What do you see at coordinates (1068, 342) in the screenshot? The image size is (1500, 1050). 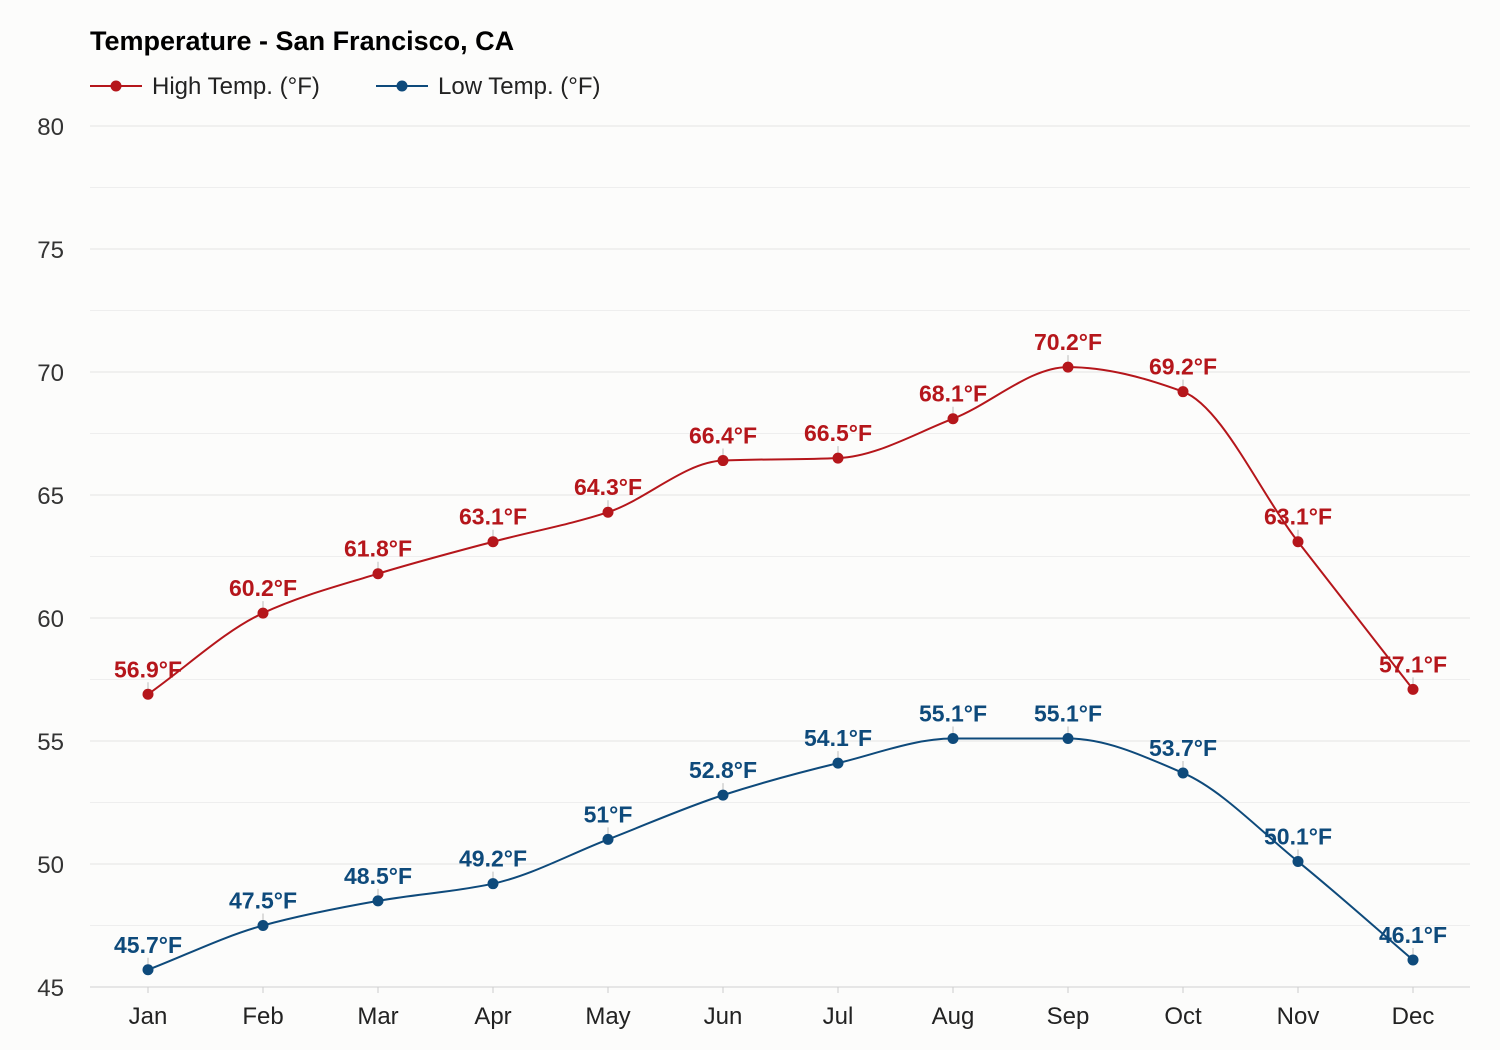 I see `high-temp-data-label: 70.2°F` at bounding box center [1068, 342].